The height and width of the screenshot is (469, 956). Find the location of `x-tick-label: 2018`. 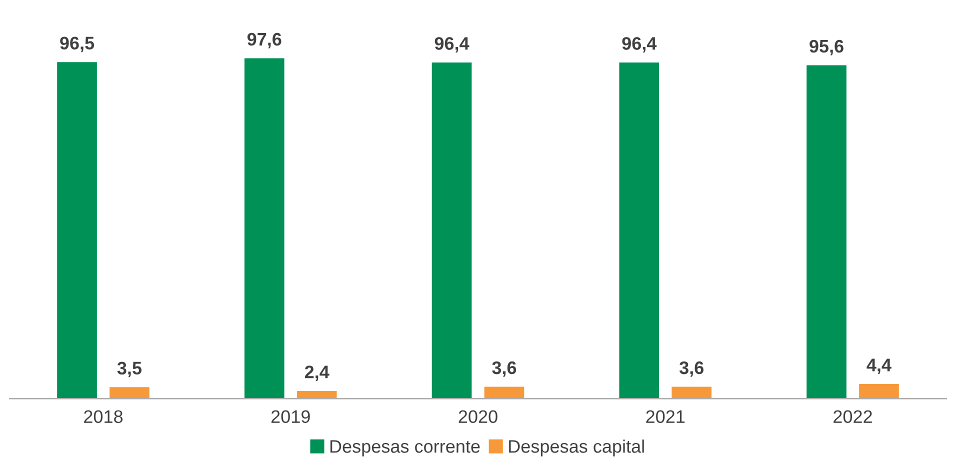

x-tick-label: 2018 is located at coordinates (103, 417).